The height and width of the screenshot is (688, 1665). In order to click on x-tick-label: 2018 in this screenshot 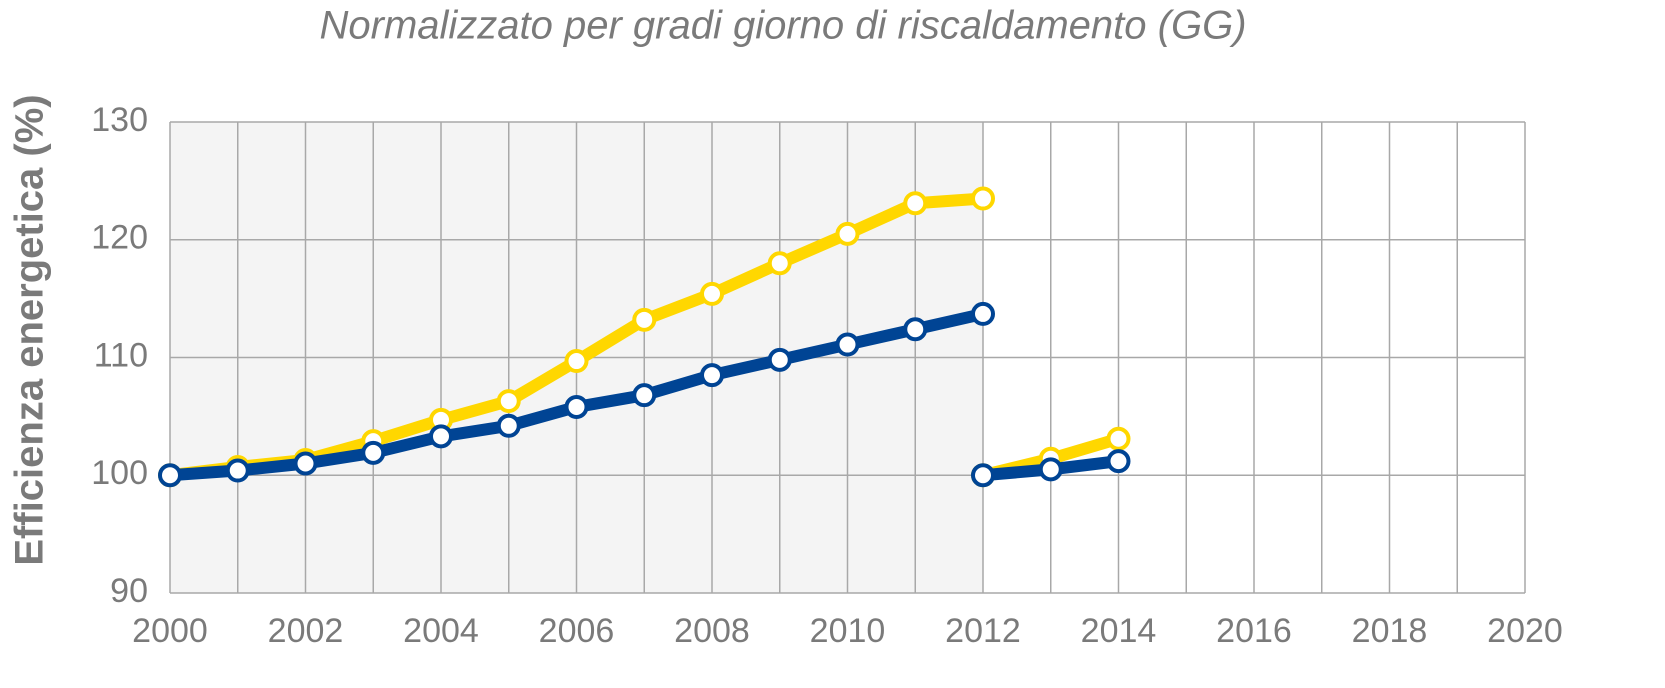, I will do `click(1390, 631)`.